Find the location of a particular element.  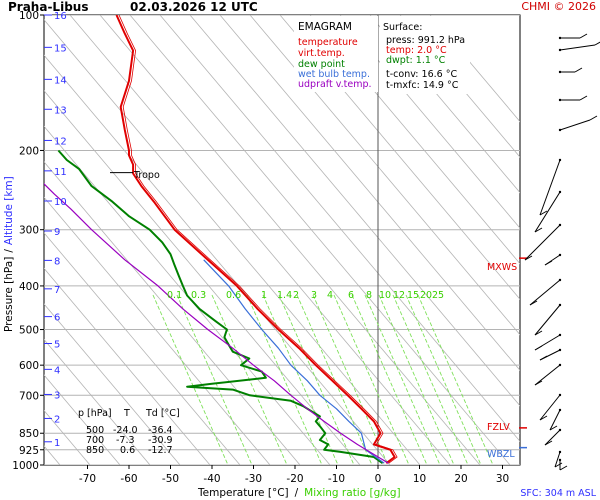

x-tick-label: 10 is located at coordinates (419, 479).